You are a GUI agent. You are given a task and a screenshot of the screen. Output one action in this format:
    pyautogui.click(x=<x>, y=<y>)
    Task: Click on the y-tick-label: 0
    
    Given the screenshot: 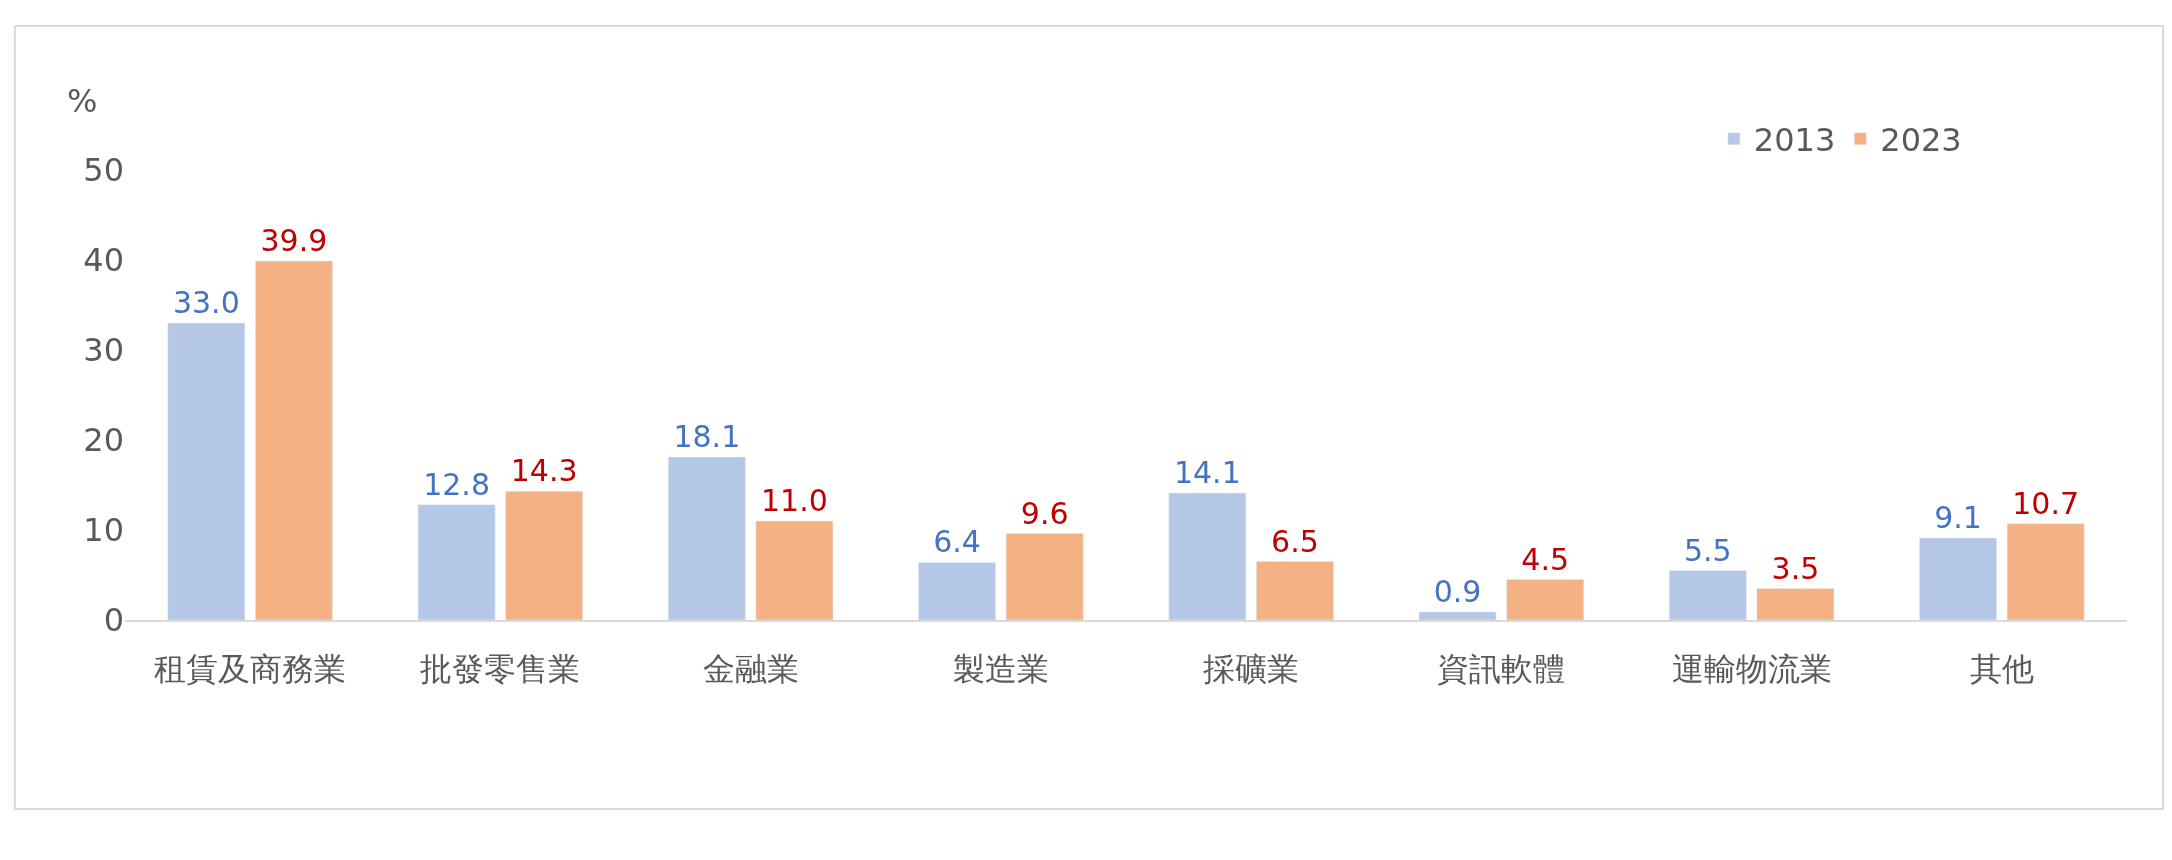 What is the action you would take?
    pyautogui.click(x=113, y=620)
    